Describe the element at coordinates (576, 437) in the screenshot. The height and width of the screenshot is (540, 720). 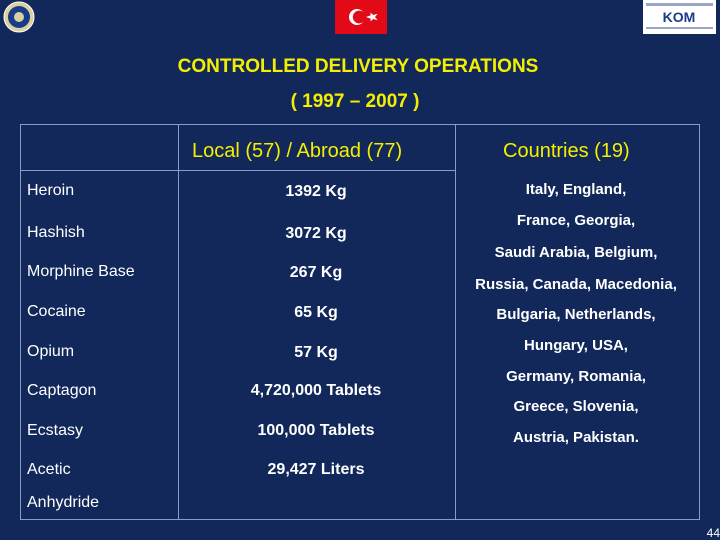
I see `country-list-line: Austria, Pakistan.` at that location.